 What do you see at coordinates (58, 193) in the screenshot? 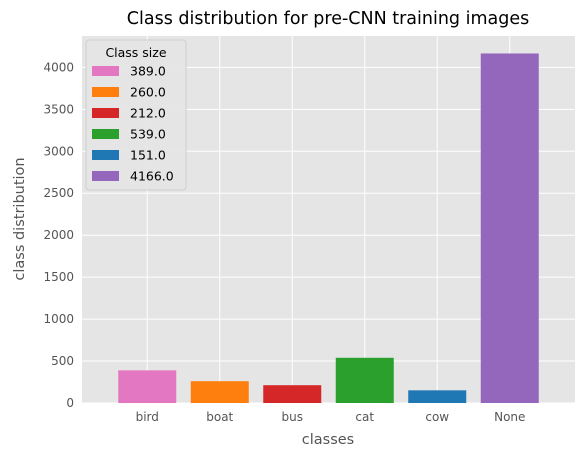
I see `y-tick-label: 2500` at bounding box center [58, 193].